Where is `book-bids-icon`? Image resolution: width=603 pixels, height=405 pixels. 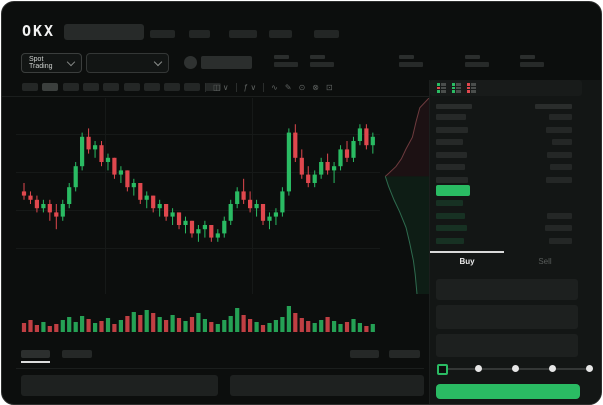 book-bids-icon is located at coordinates (456, 88).